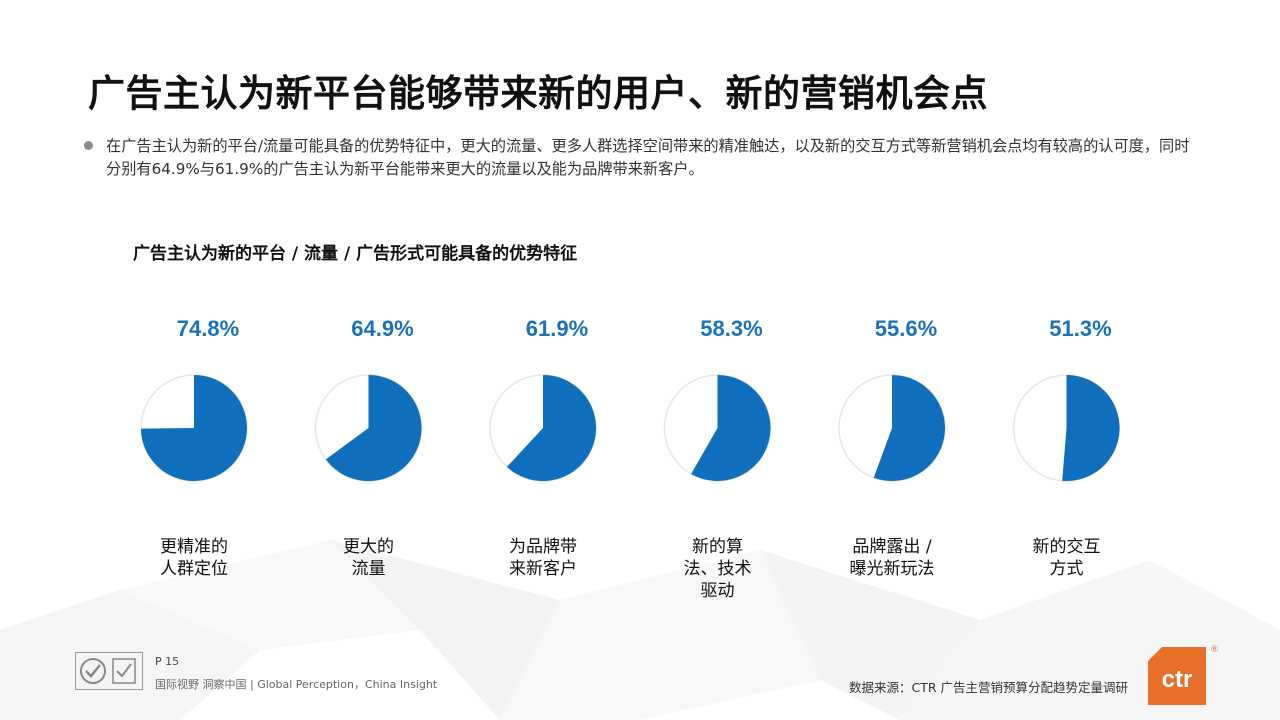 The width and height of the screenshot is (1280, 720). What do you see at coordinates (906, 328) in the screenshot?
I see `percent-label: 55.6%` at bounding box center [906, 328].